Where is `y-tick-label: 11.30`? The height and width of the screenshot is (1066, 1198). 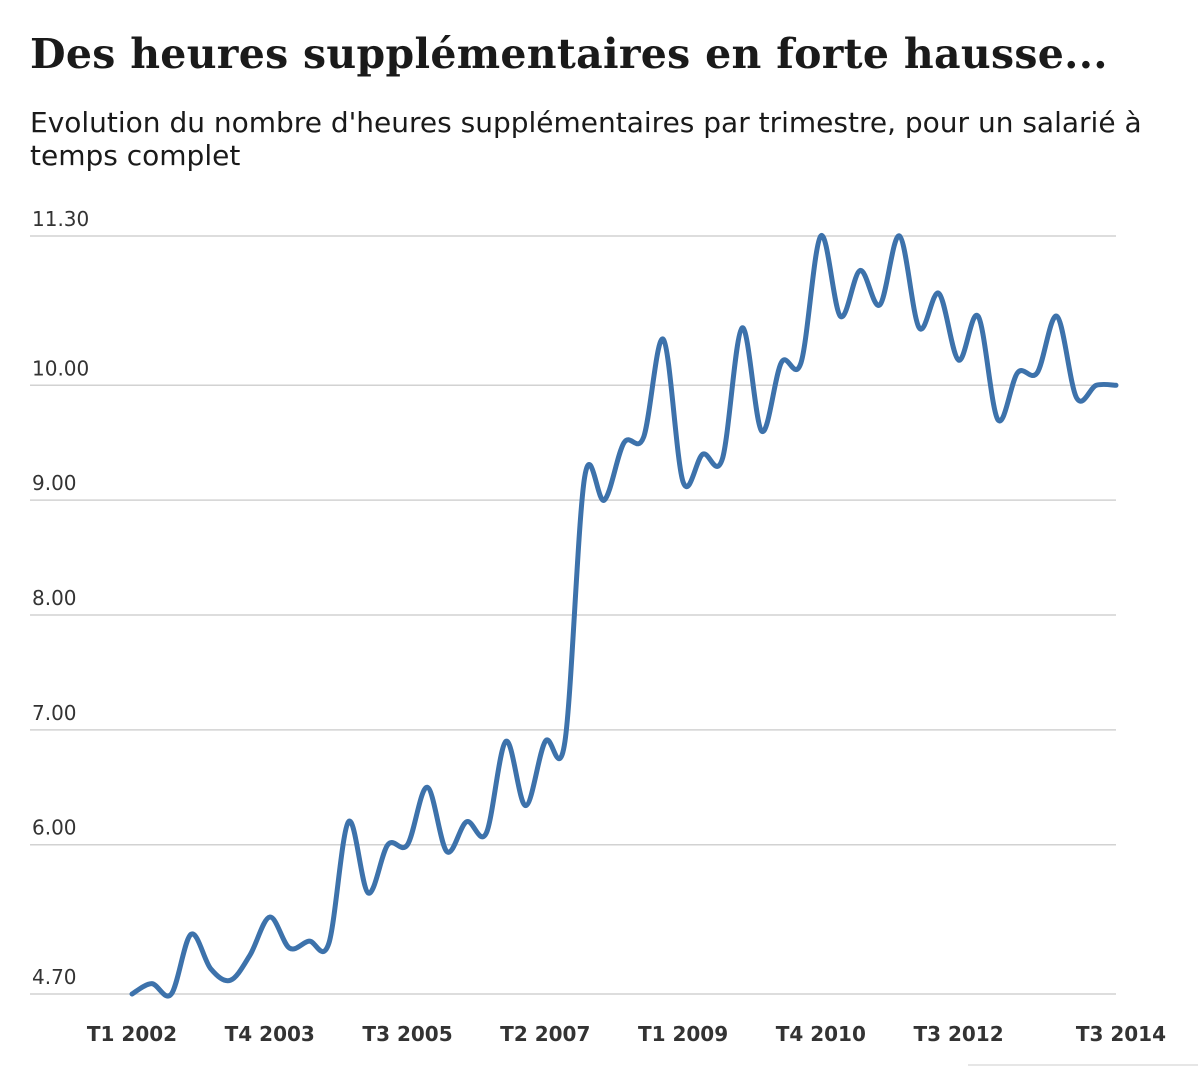 y-tick-label: 11.30 is located at coordinates (60, 219).